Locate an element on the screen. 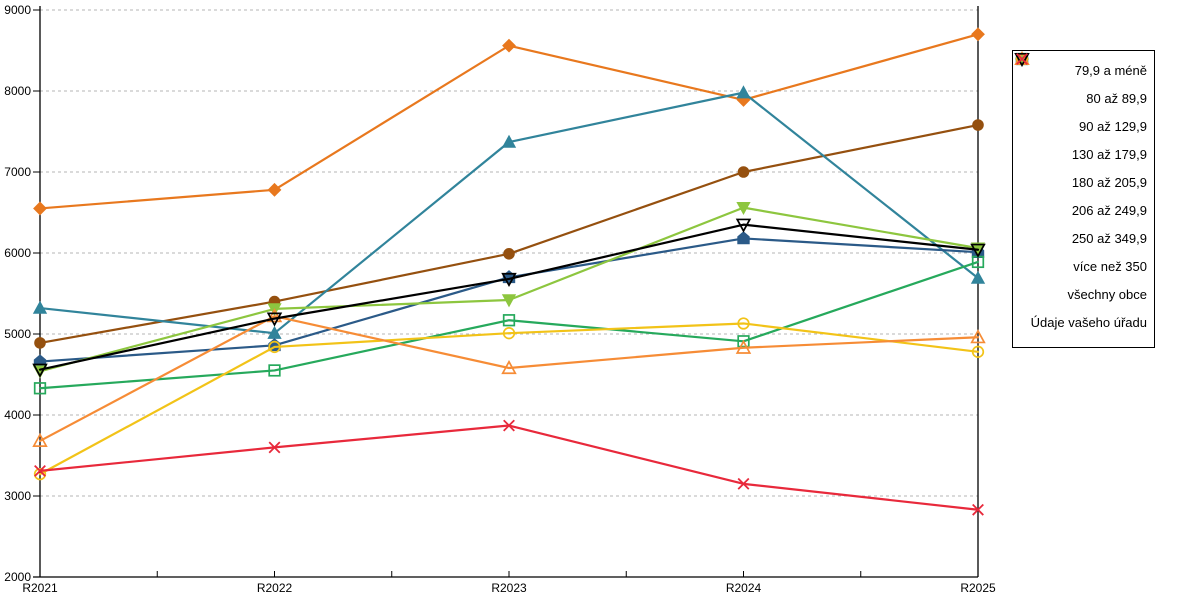 Image resolution: width=1200 pixels, height=600 pixels. x-axis-label: R2021 is located at coordinates (40, 588).